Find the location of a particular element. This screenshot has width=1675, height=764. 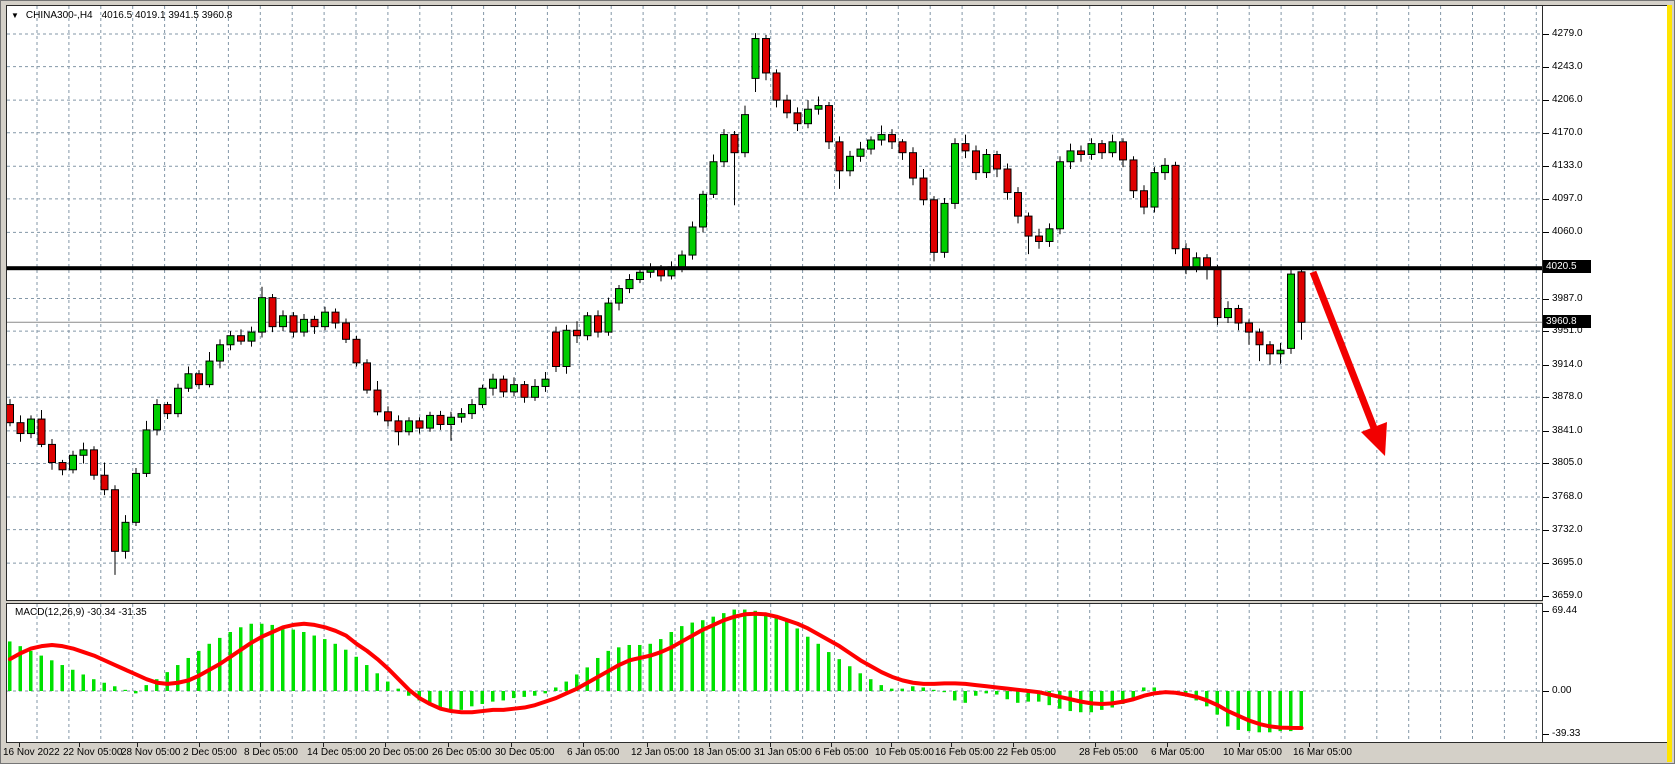

down-trend-arrow is located at coordinates (1348, 363).